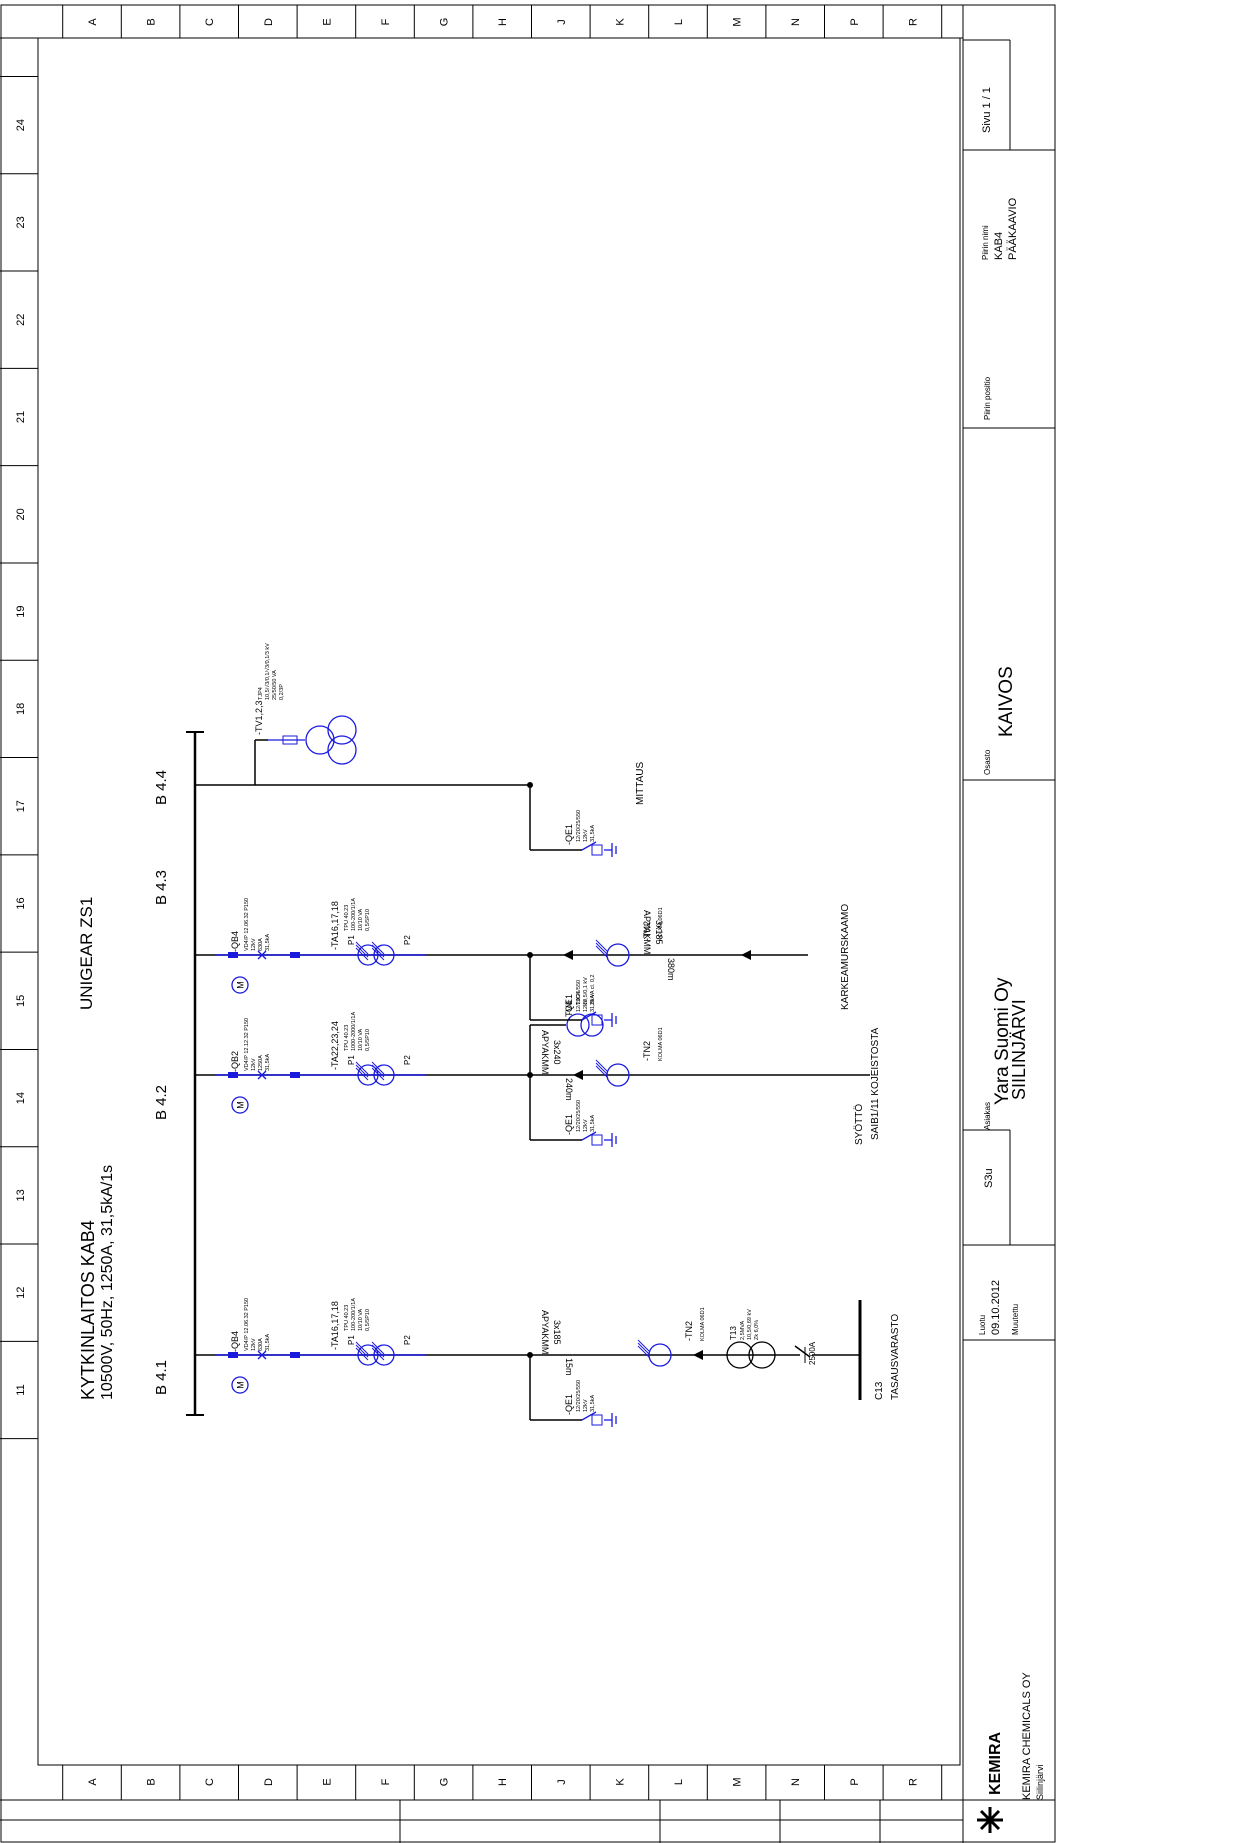  I want to click on department: KAIVOS, so click(1006, 701).